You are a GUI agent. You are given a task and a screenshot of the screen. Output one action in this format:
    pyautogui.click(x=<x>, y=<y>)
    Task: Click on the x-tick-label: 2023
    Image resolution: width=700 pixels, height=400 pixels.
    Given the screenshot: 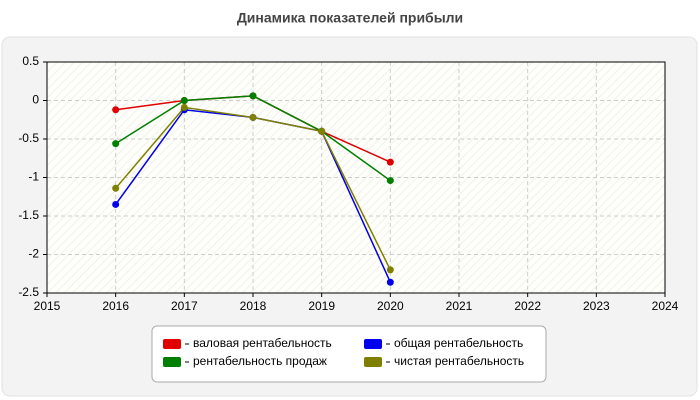 What is the action you would take?
    pyautogui.click(x=596, y=306)
    